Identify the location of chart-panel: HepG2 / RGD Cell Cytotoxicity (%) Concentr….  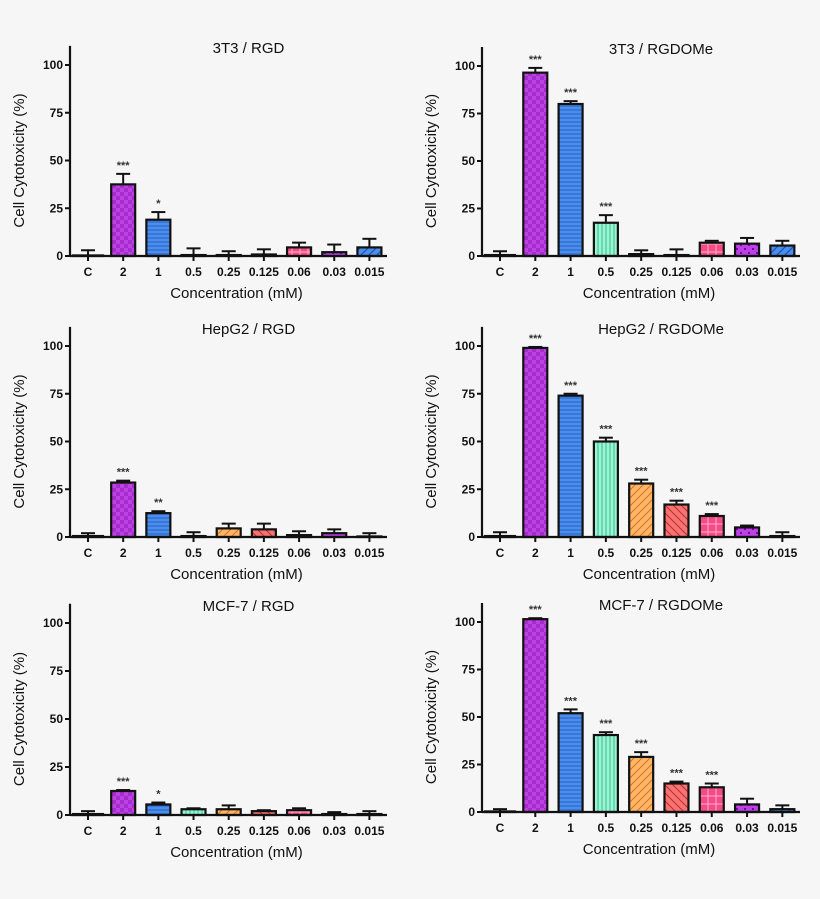
(199, 452).